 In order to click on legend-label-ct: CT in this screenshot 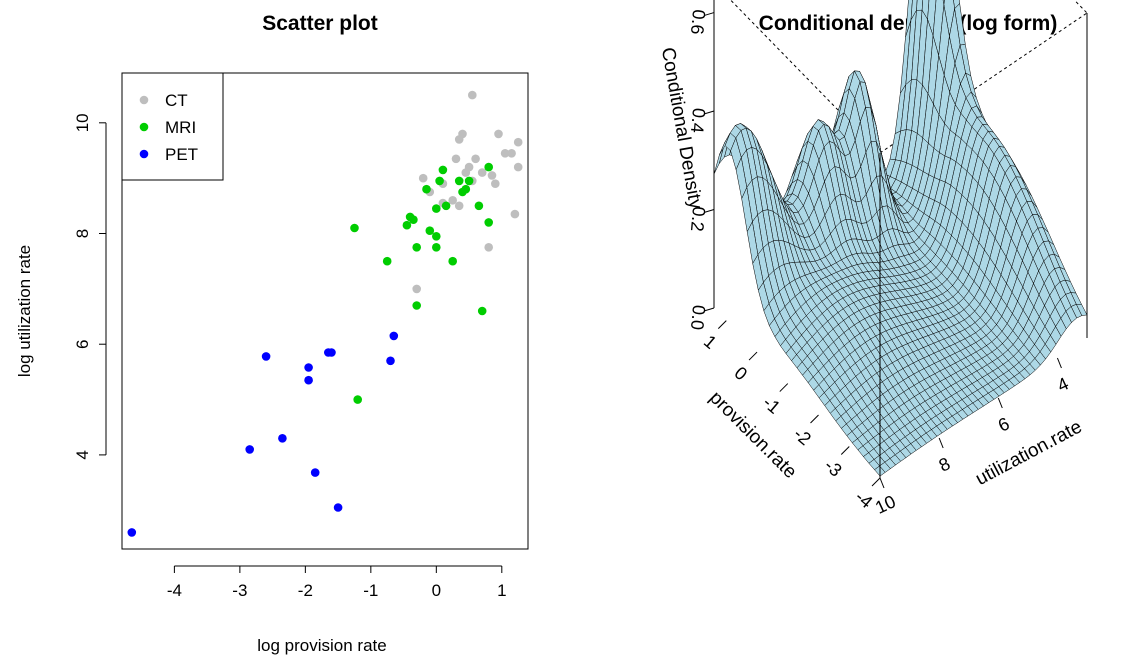, I will do `click(176, 100)`.